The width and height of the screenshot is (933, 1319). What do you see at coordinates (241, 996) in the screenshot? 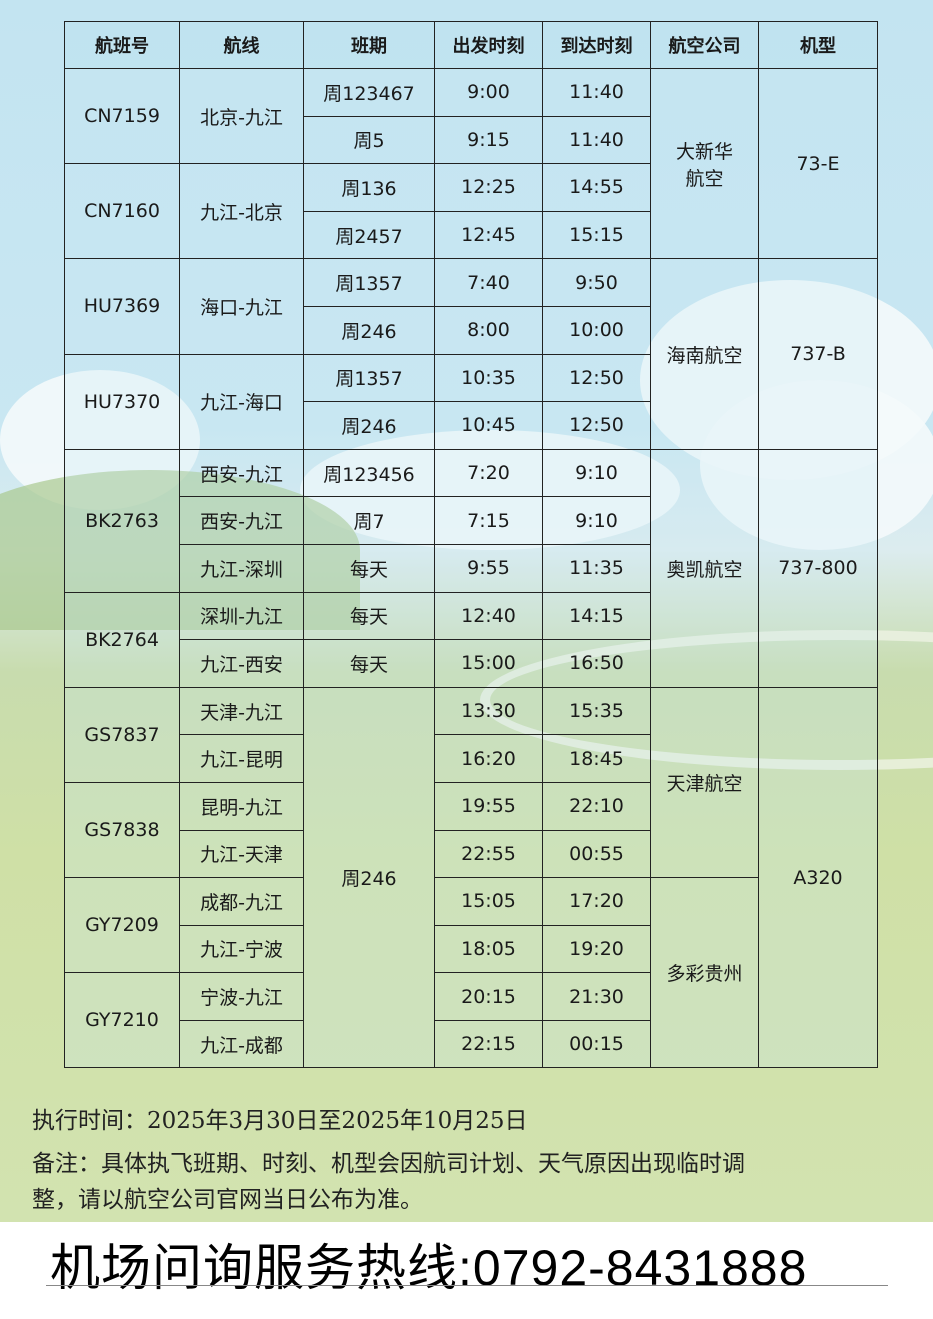
I see `table-cell: 宁波-九江` at bounding box center [241, 996].